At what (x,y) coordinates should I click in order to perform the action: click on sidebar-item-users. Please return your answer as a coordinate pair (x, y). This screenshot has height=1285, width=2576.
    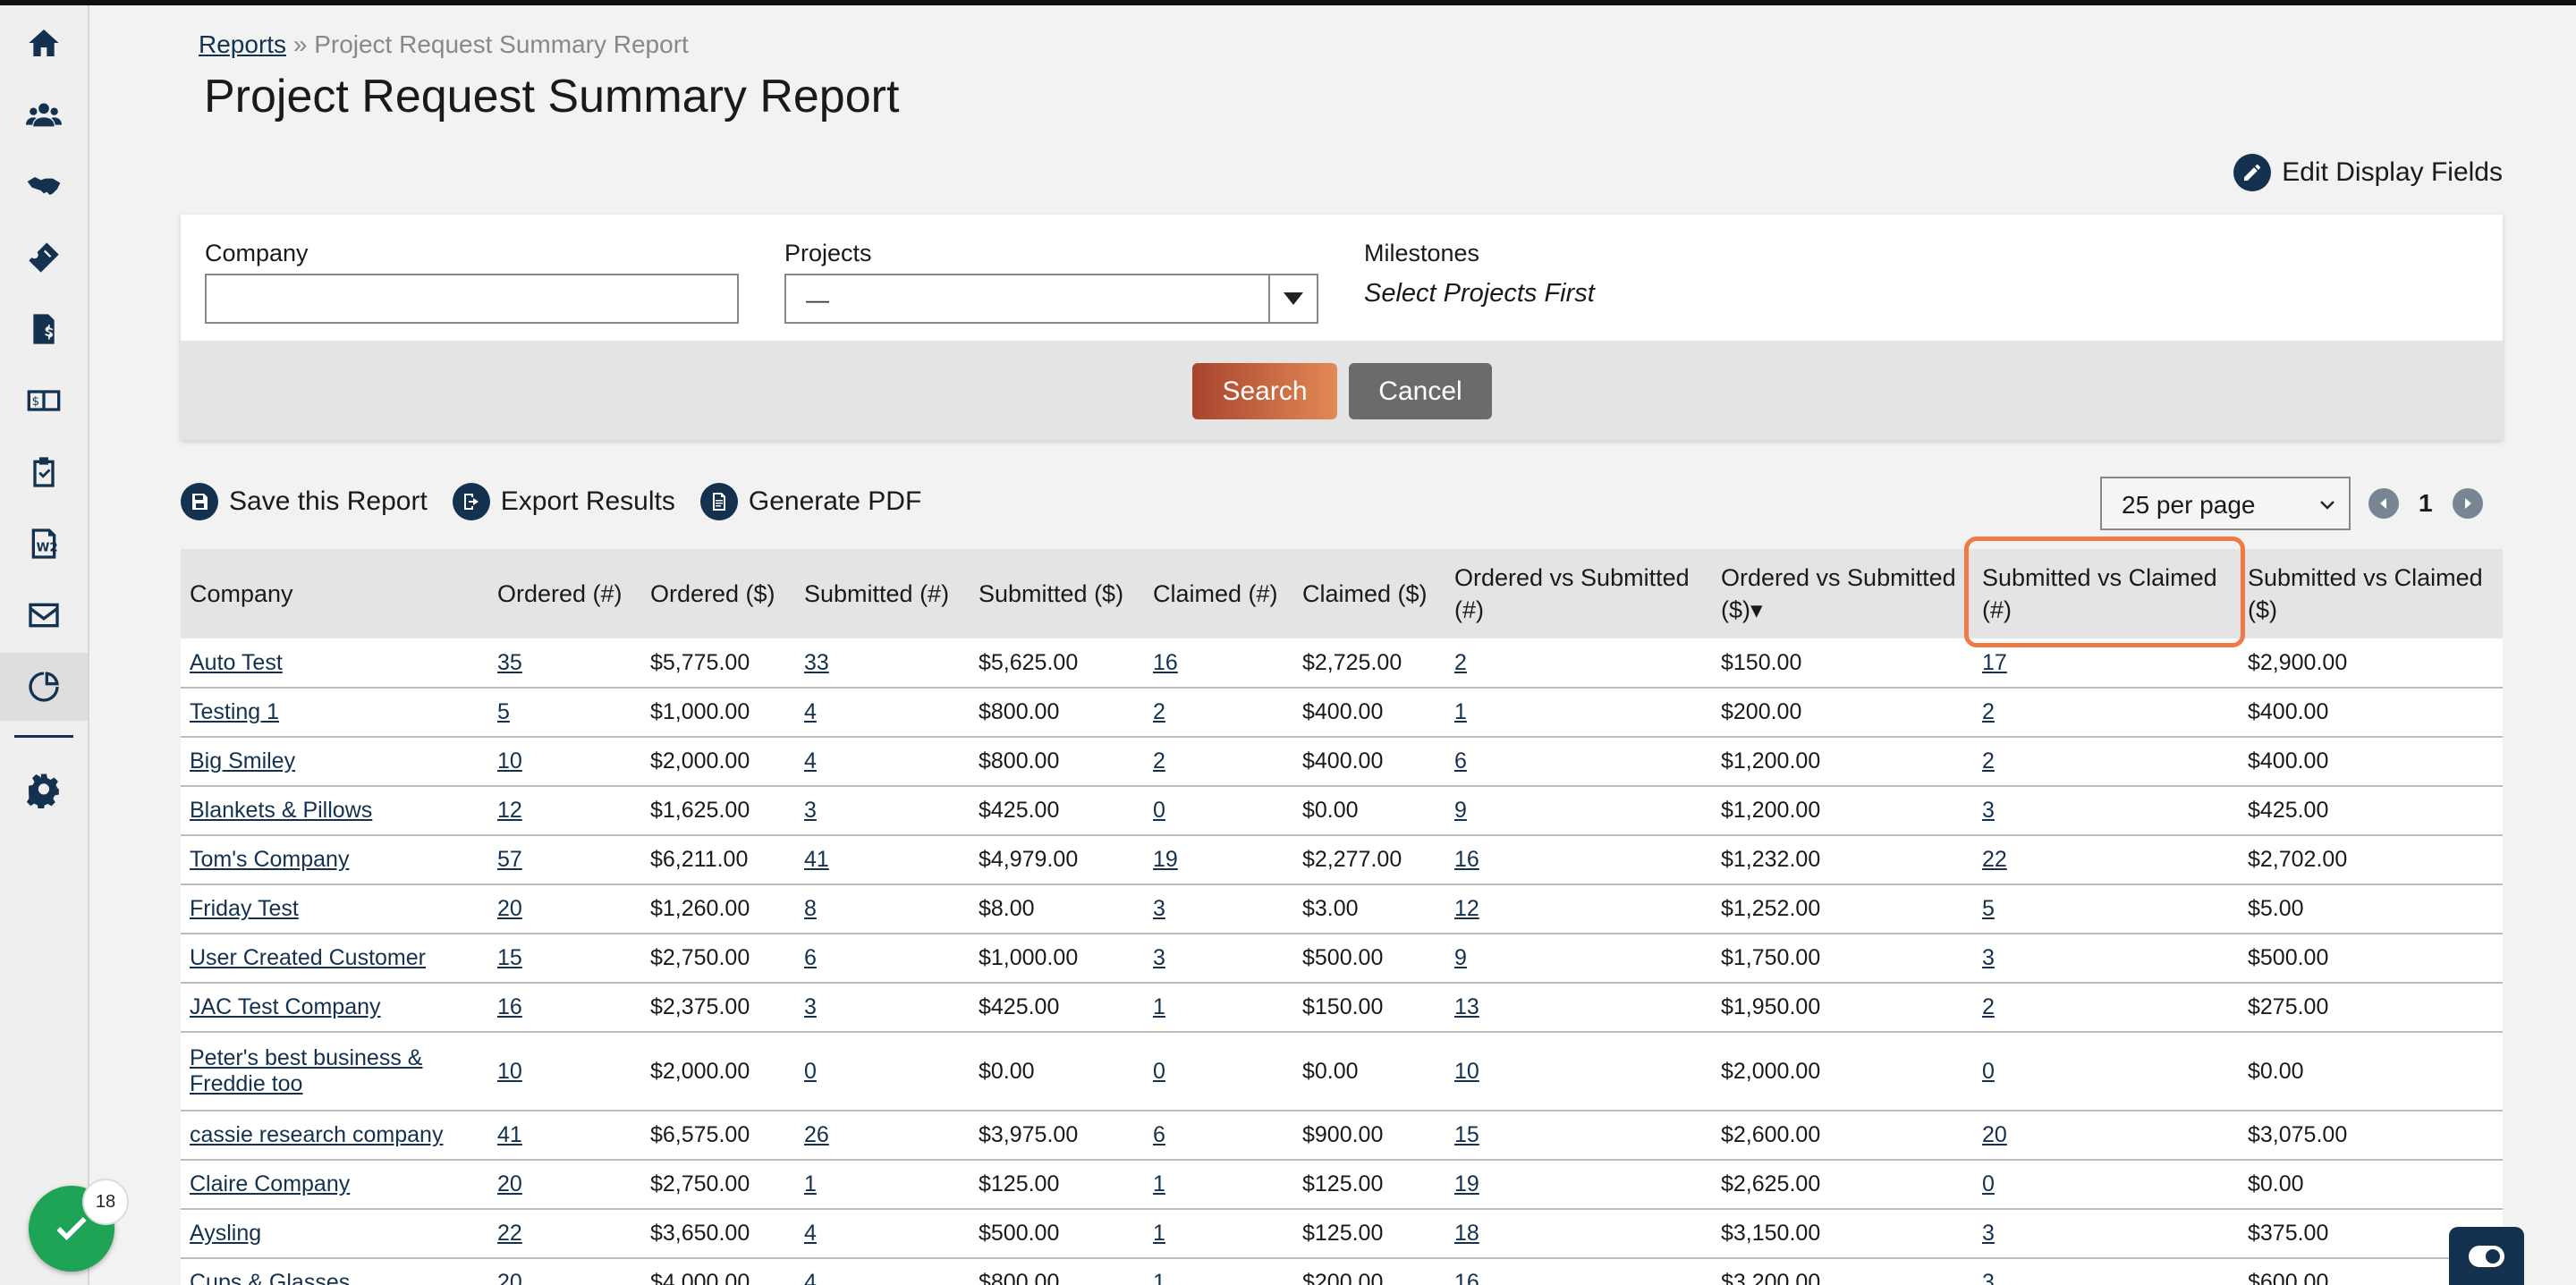
    Looking at the image, I should click on (44, 114).